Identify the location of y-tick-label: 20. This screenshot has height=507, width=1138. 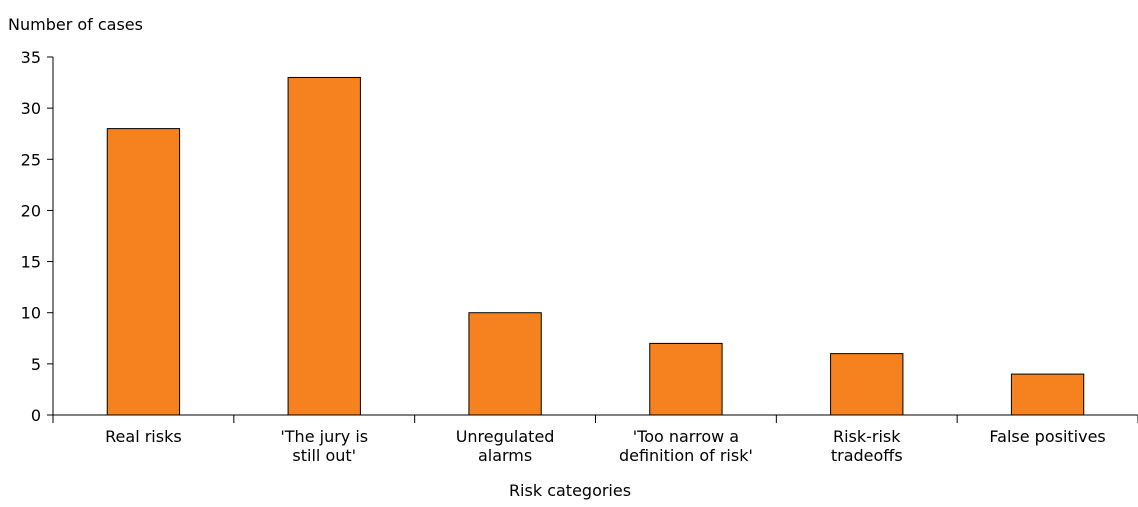
(31, 210).